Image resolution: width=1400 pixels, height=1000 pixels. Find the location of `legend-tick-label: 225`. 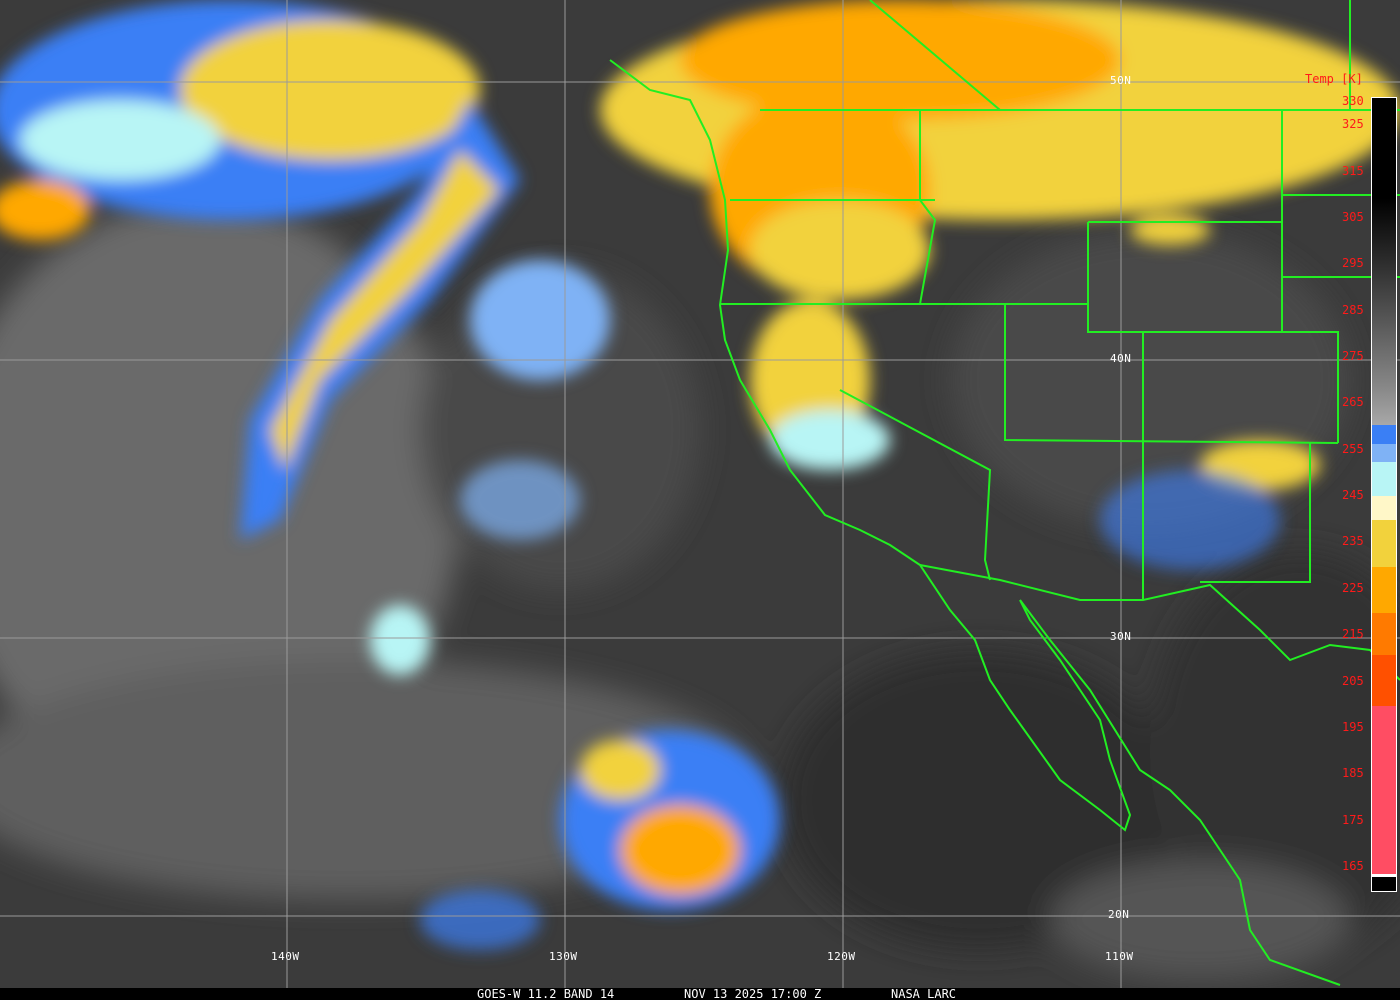

legend-tick-label: 225 is located at coordinates (1353, 588).